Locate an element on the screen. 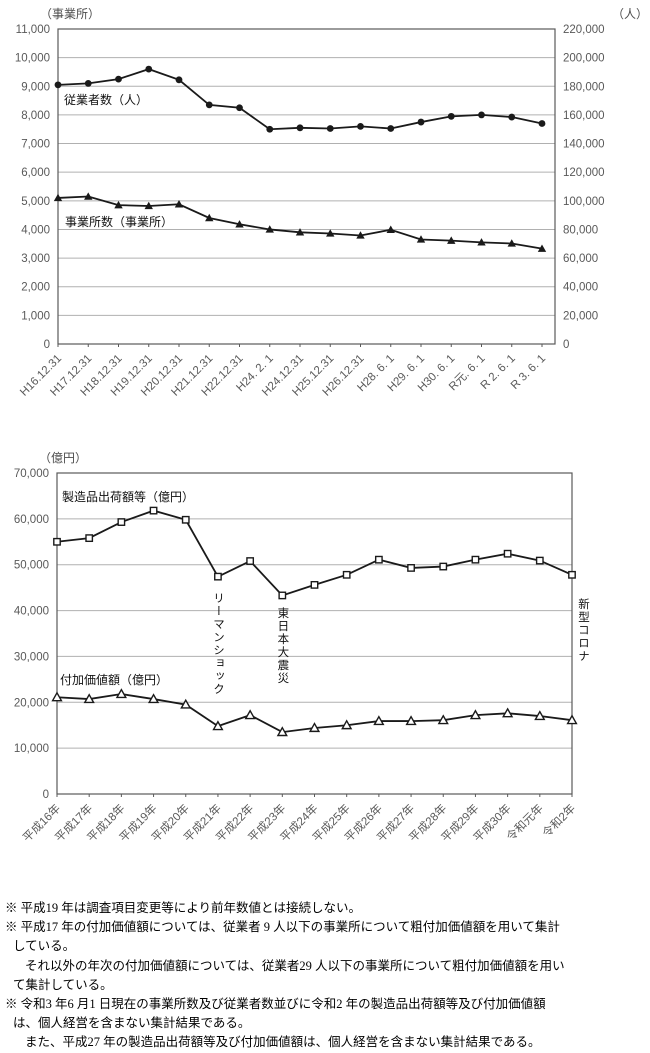 This screenshot has height=1053, width=650. series-name-label: 従業者数（人） is located at coordinates (106, 99).